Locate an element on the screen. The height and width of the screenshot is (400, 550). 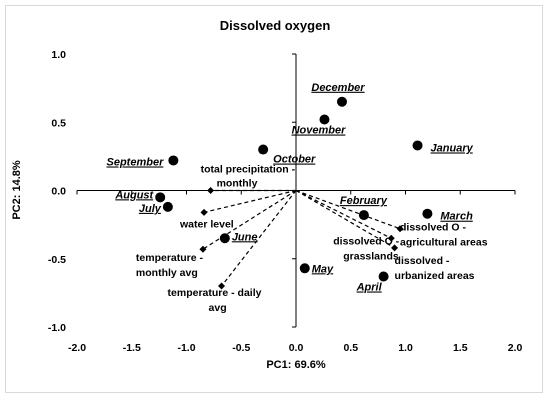
y-tick-label: -0.5 is located at coordinates (57, 260).